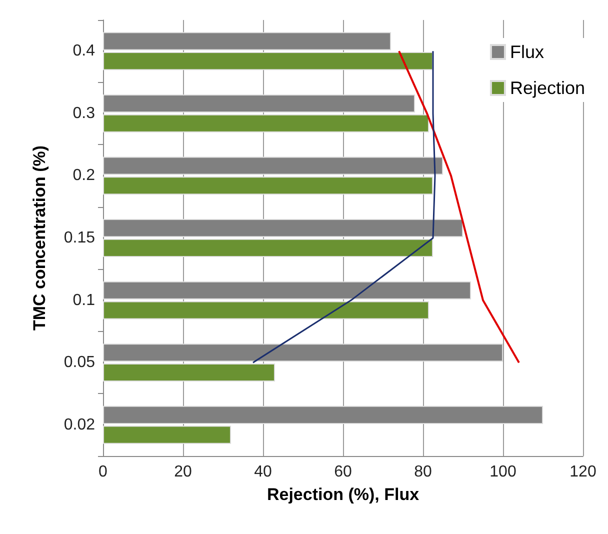 Image resolution: width=608 pixels, height=534 pixels. Describe the element at coordinates (343, 494) in the screenshot. I see `x-axis-title: Rejection (%), Flux` at that location.